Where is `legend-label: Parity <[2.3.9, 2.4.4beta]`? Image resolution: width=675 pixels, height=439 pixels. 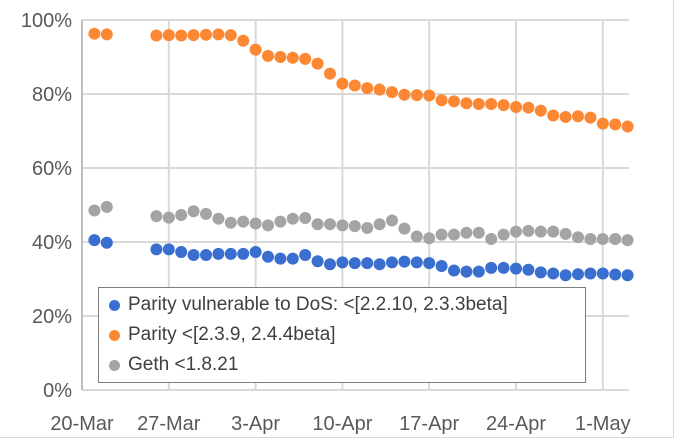
legend-label: Parity <[2.3.9, 2.4.4beta] is located at coordinates (232, 334).